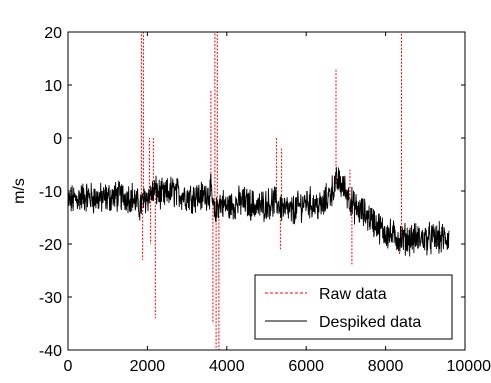 The height and width of the screenshot is (383, 491). I want to click on x-tick-label: 2000, so click(148, 366).